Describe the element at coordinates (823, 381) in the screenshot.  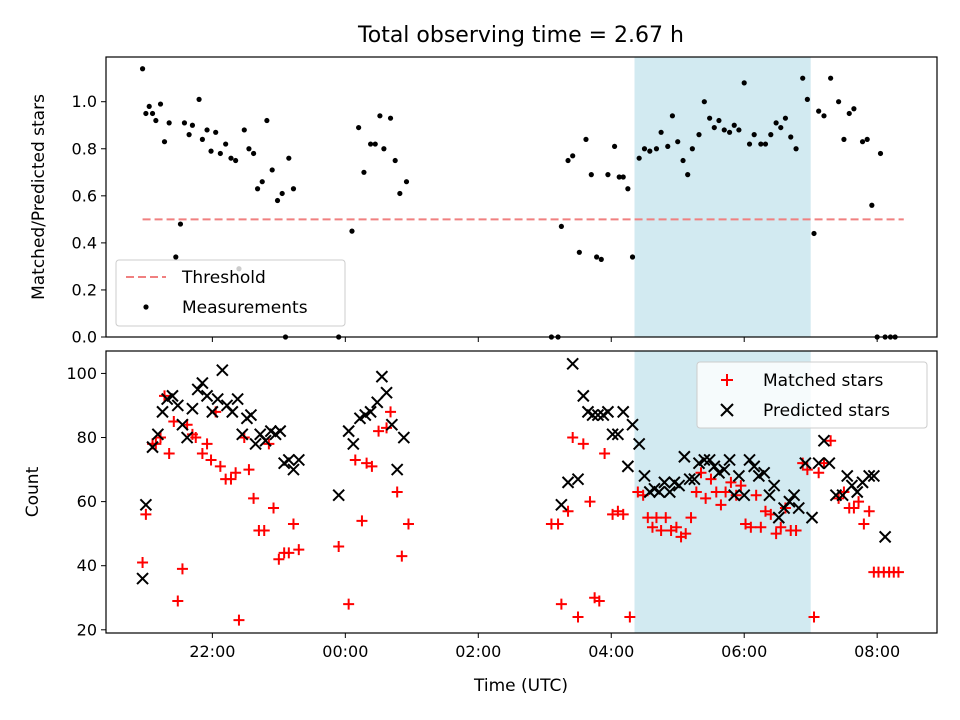
I see `matched-legend-label: Matched stars` at that location.